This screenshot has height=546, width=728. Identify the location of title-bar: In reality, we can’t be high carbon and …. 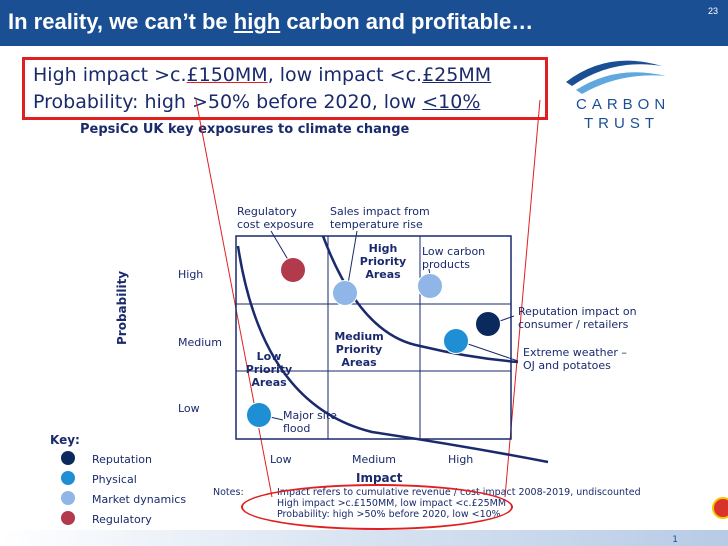
(364, 23).